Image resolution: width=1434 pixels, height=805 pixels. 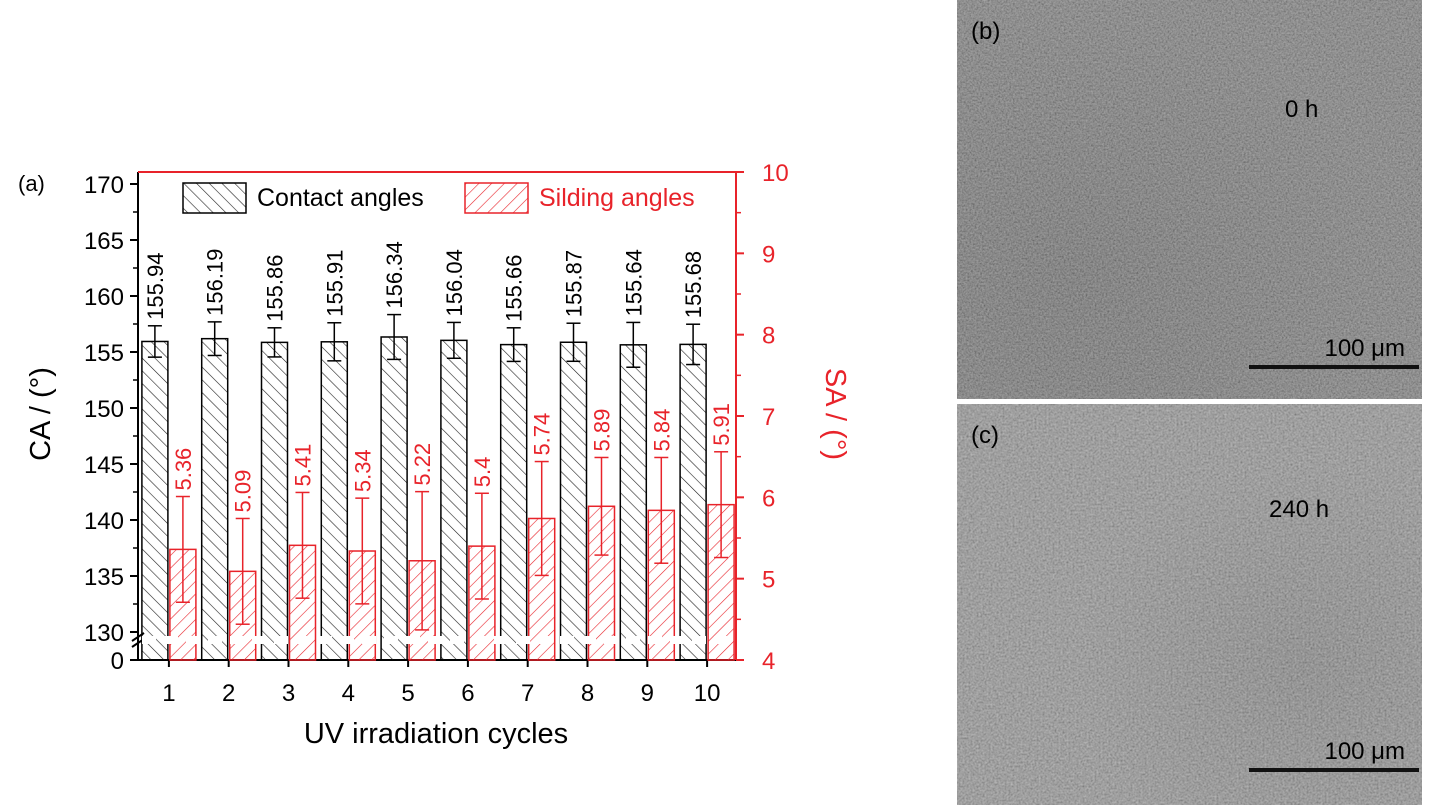 What do you see at coordinates (104, 185) in the screenshot?
I see `y-left-tick-label: 170` at bounding box center [104, 185].